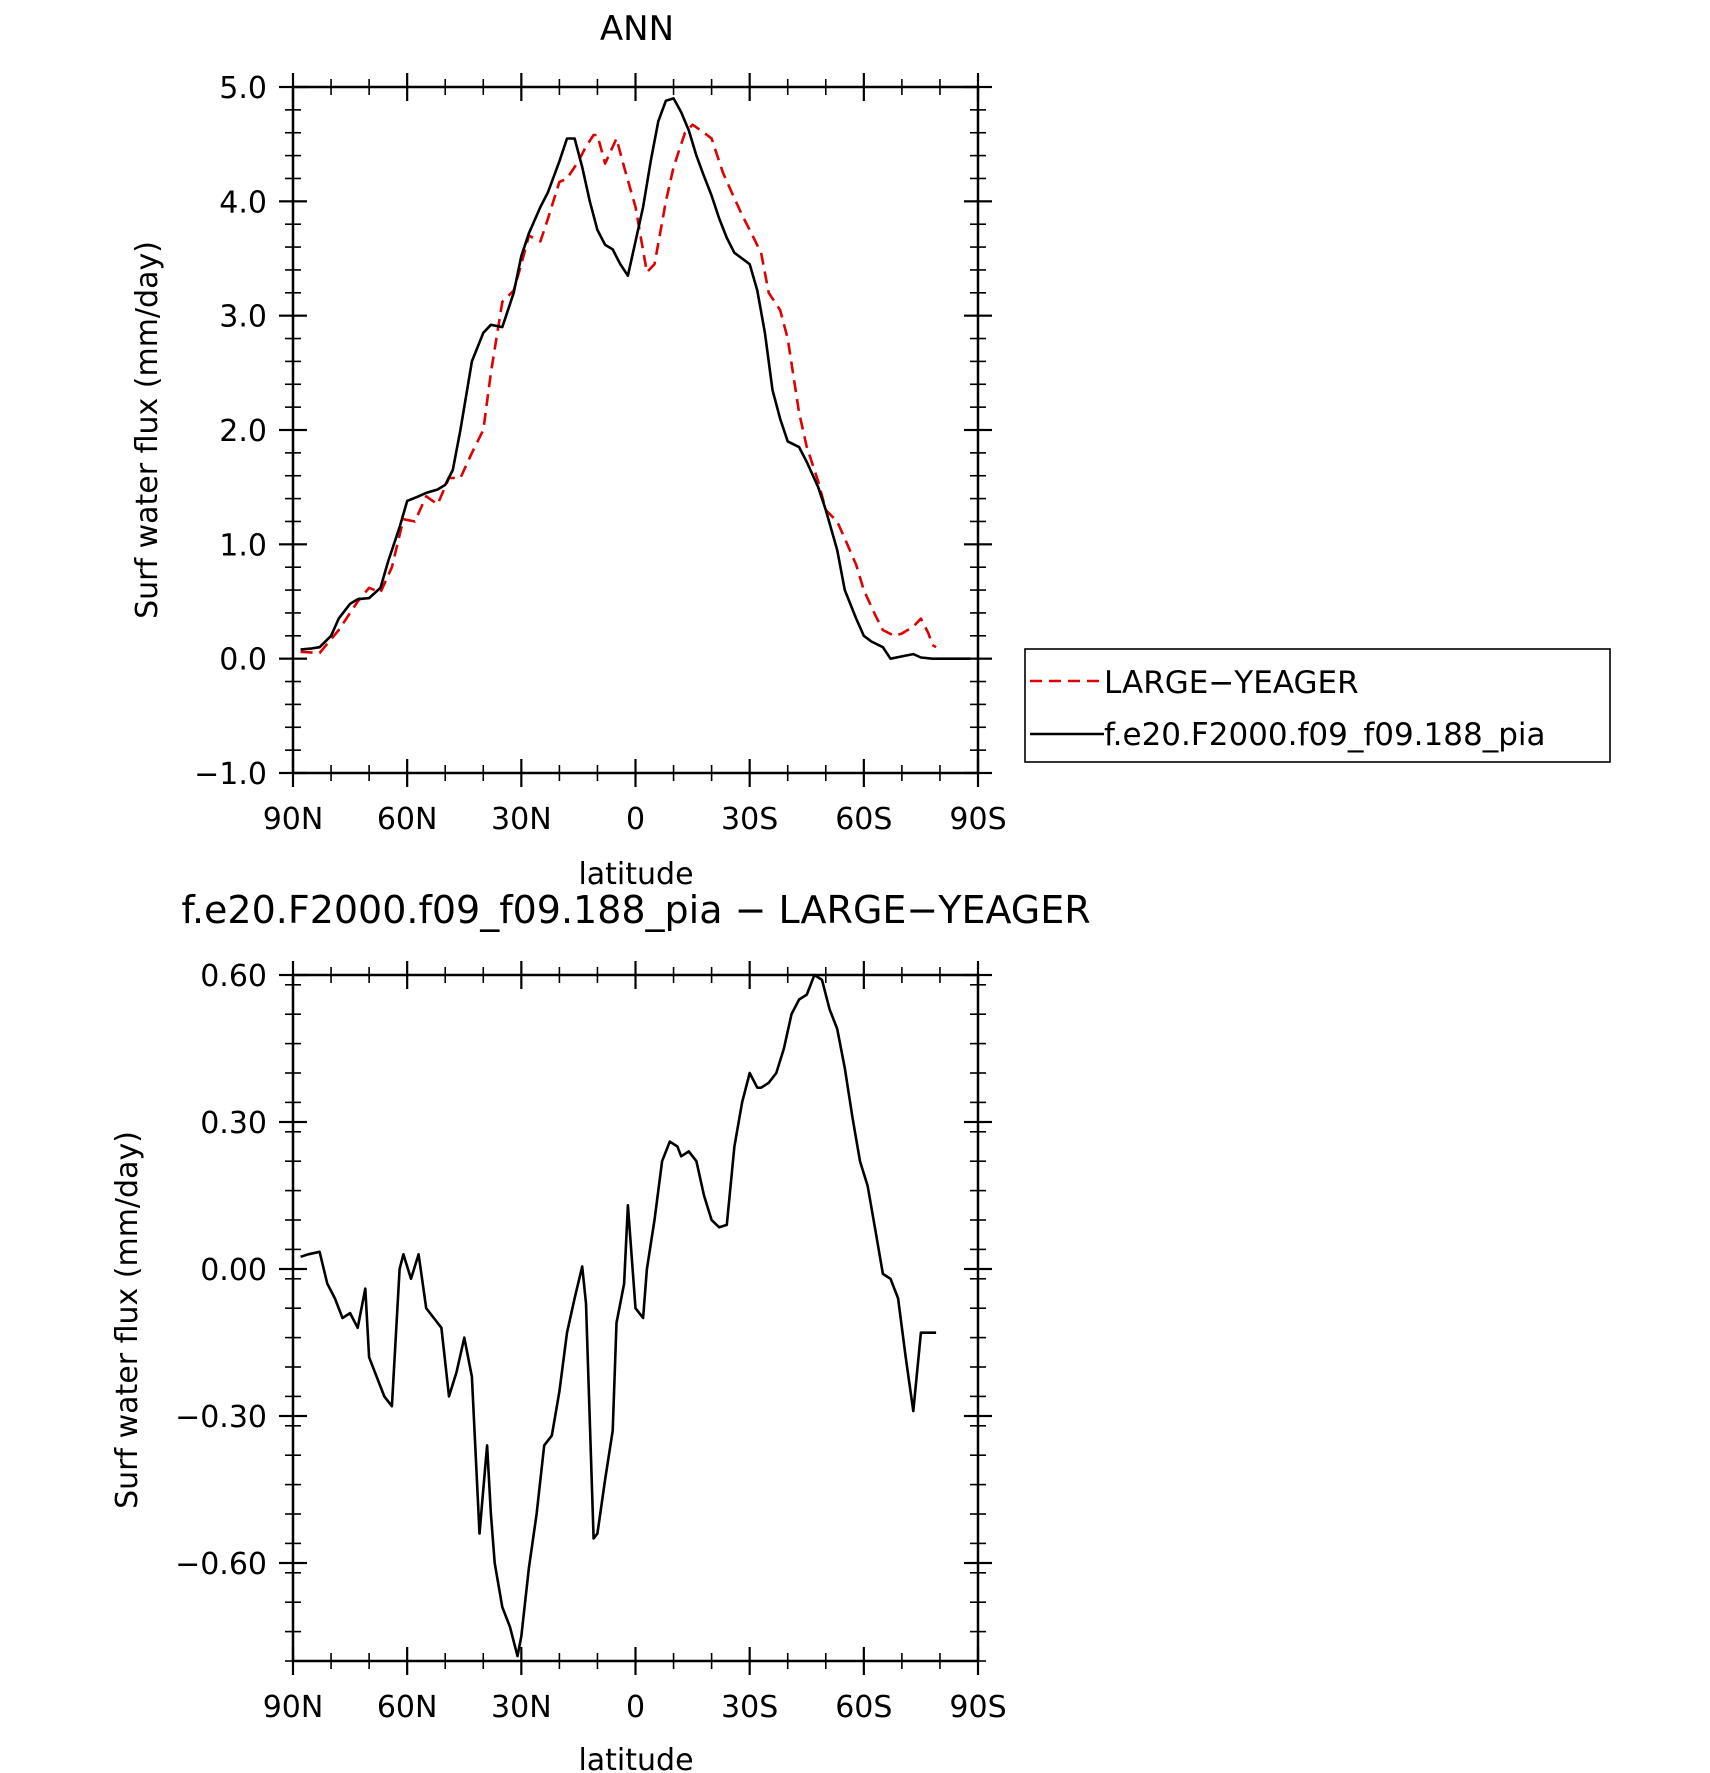 The image size is (1710, 1773). I want to click on y-tick-label: −0.30, so click(221, 1417).